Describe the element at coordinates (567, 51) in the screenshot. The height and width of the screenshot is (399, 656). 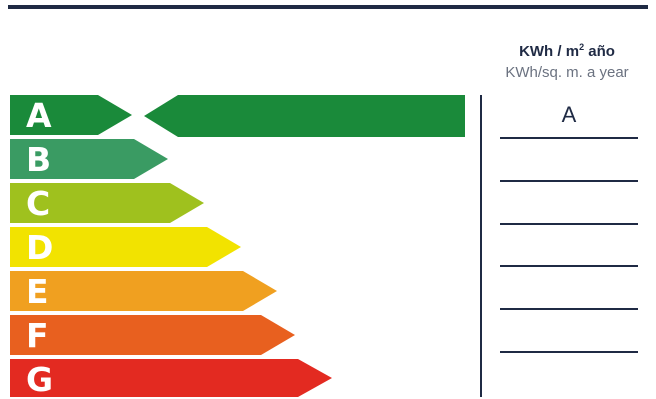
I see `unit-label-spanish: KWh / m2 año` at that location.